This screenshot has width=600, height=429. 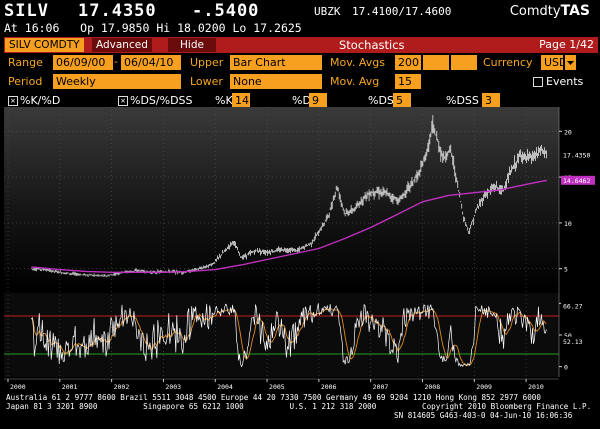 I want to click on function-label: TAS, so click(x=575, y=11).